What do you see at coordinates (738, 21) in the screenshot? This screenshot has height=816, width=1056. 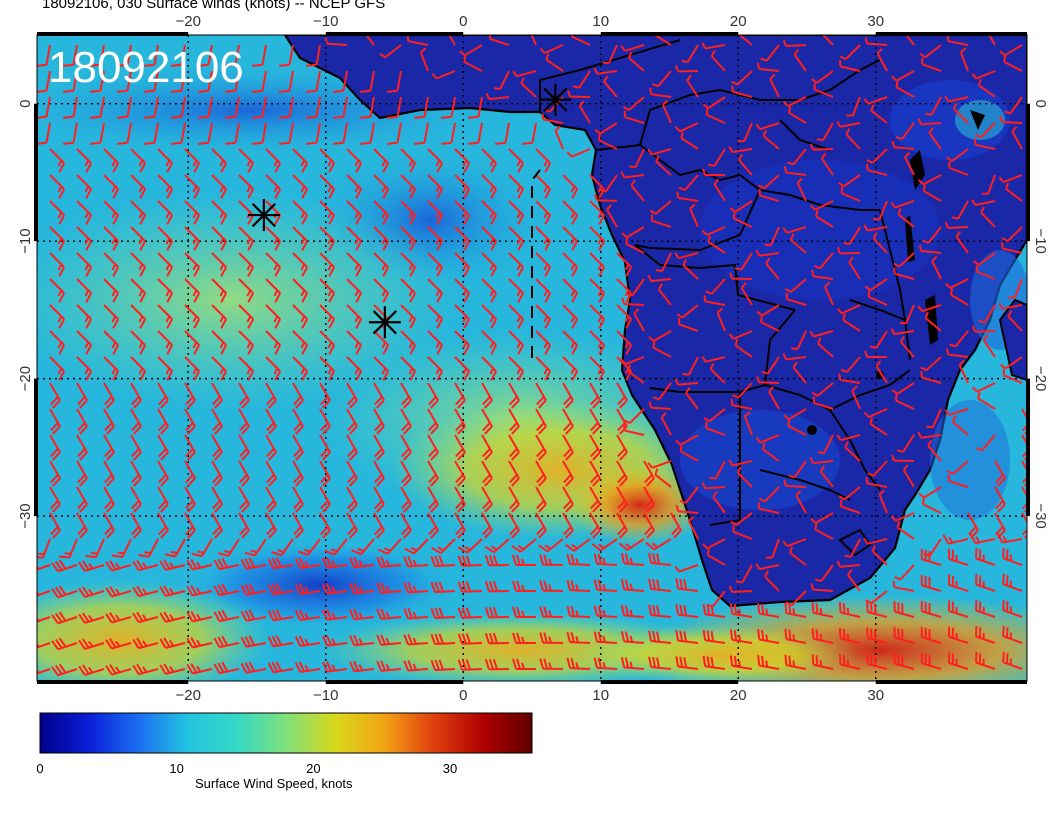 I see `lon-tick-label-top: 20` at bounding box center [738, 21].